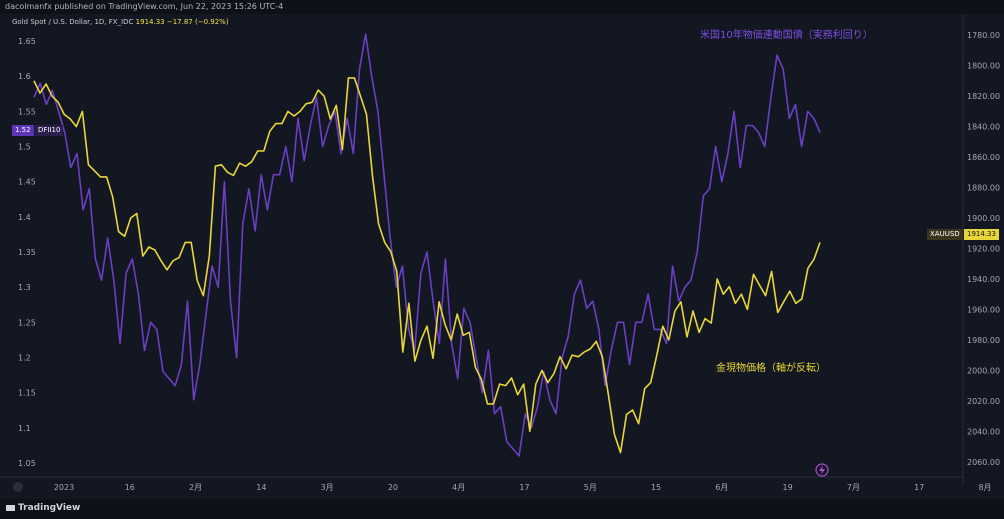 Image resolution: width=1004 pixels, height=519 pixels. What do you see at coordinates (984, 487) in the screenshot?
I see `time-tick-label: 8月` at bounding box center [984, 487].